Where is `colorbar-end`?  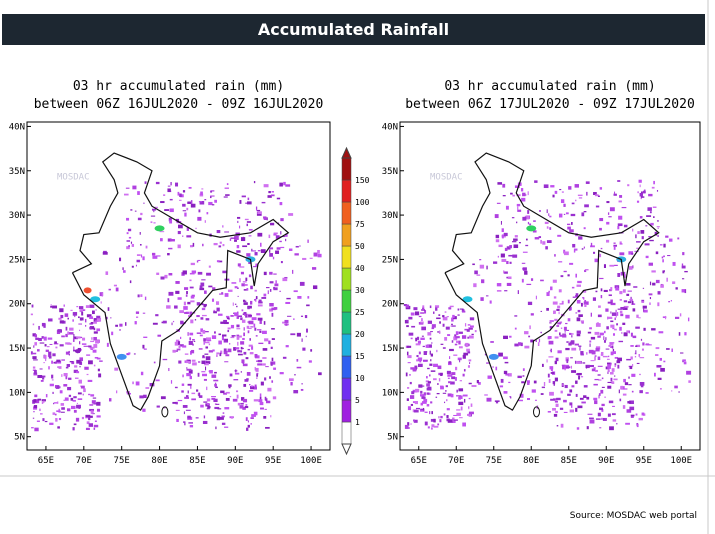
colorbar-end is located at coordinates (346, 152).